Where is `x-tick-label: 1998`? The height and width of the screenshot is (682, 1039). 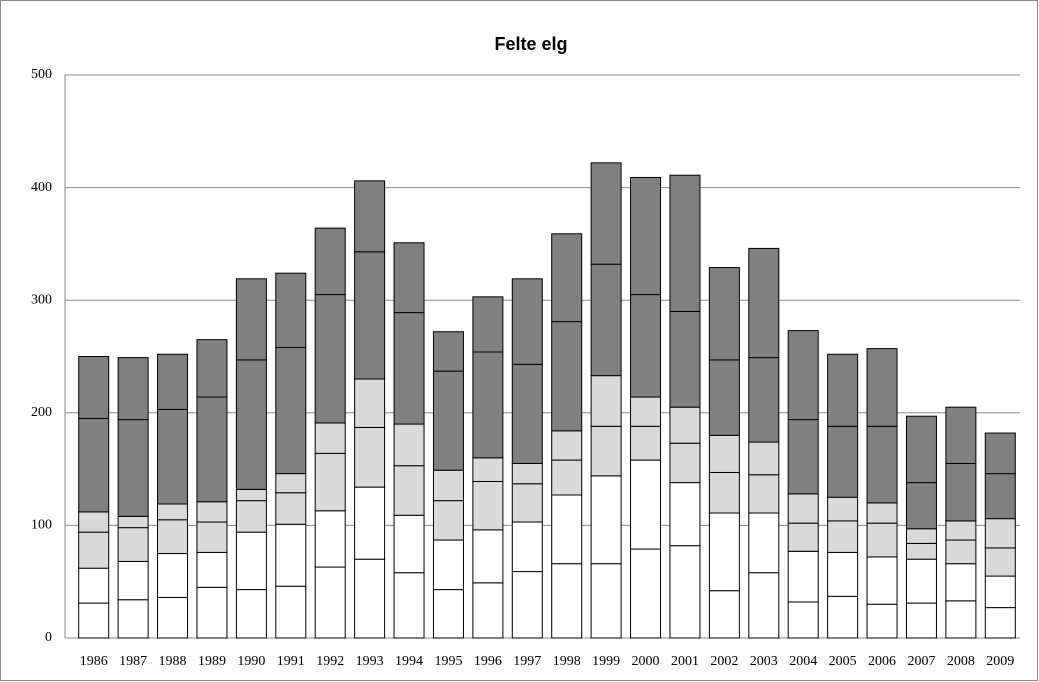
x-tick-label: 1998 is located at coordinates (567, 661).